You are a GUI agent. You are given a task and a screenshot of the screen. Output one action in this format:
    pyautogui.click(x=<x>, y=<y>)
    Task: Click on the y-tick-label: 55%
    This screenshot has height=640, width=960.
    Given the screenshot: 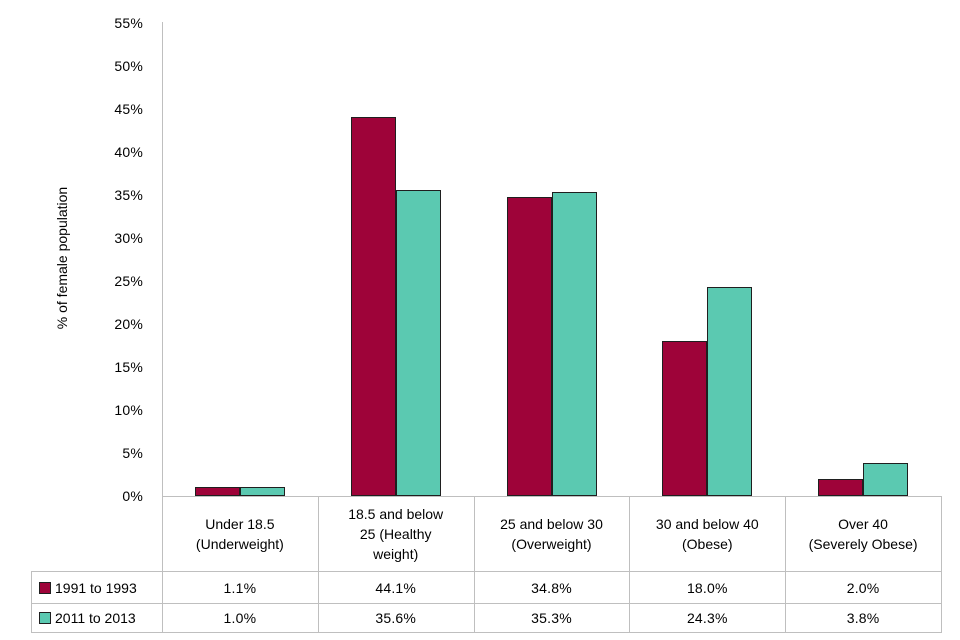 What is the action you would take?
    pyautogui.click(x=128, y=23)
    